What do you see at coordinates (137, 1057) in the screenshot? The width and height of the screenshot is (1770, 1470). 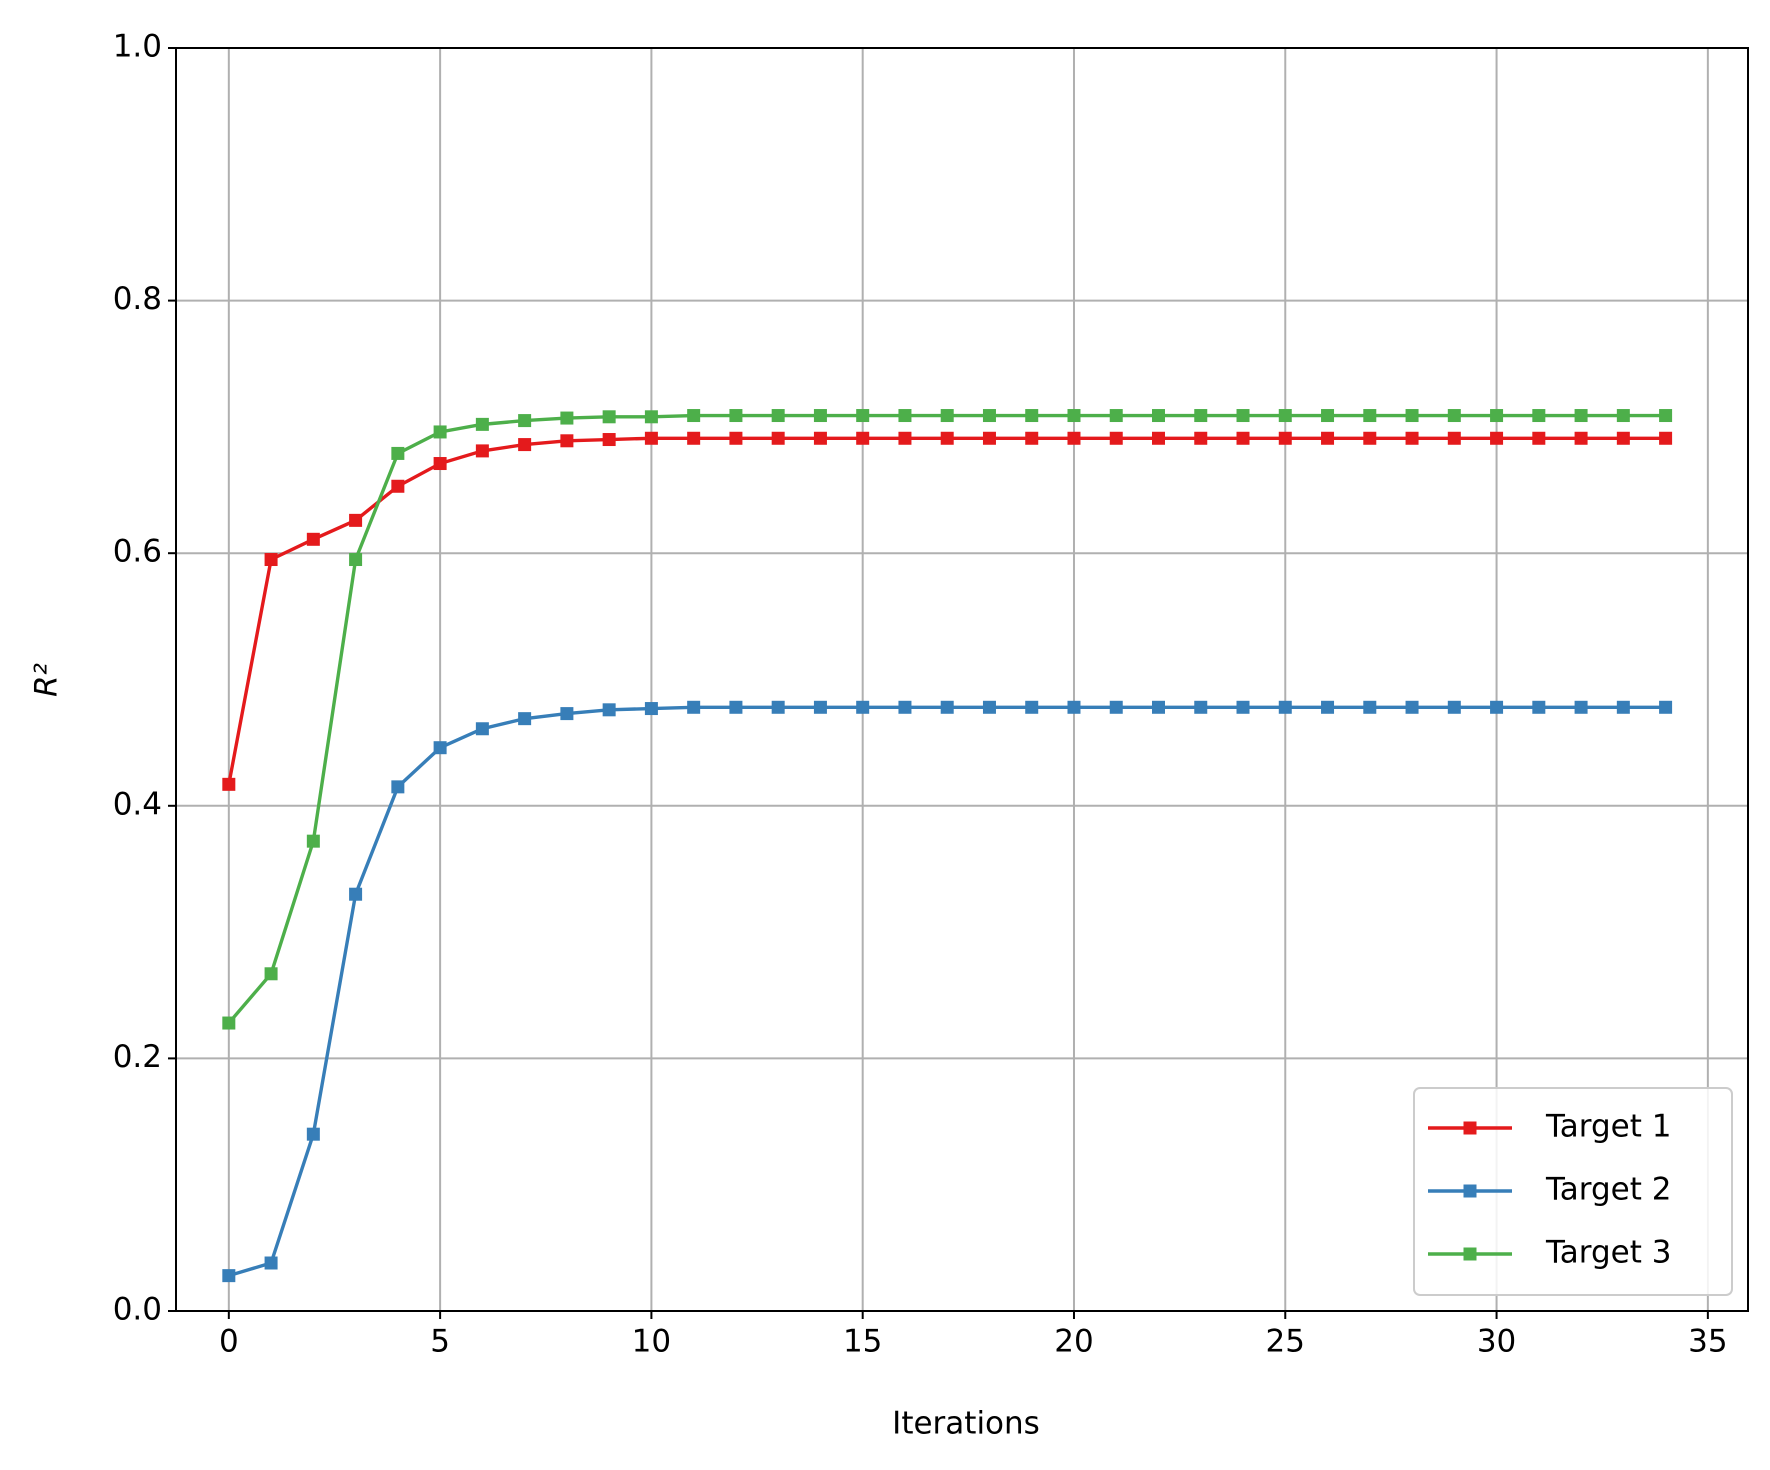 I see `y-tick-label: 0.2` at bounding box center [137, 1057].